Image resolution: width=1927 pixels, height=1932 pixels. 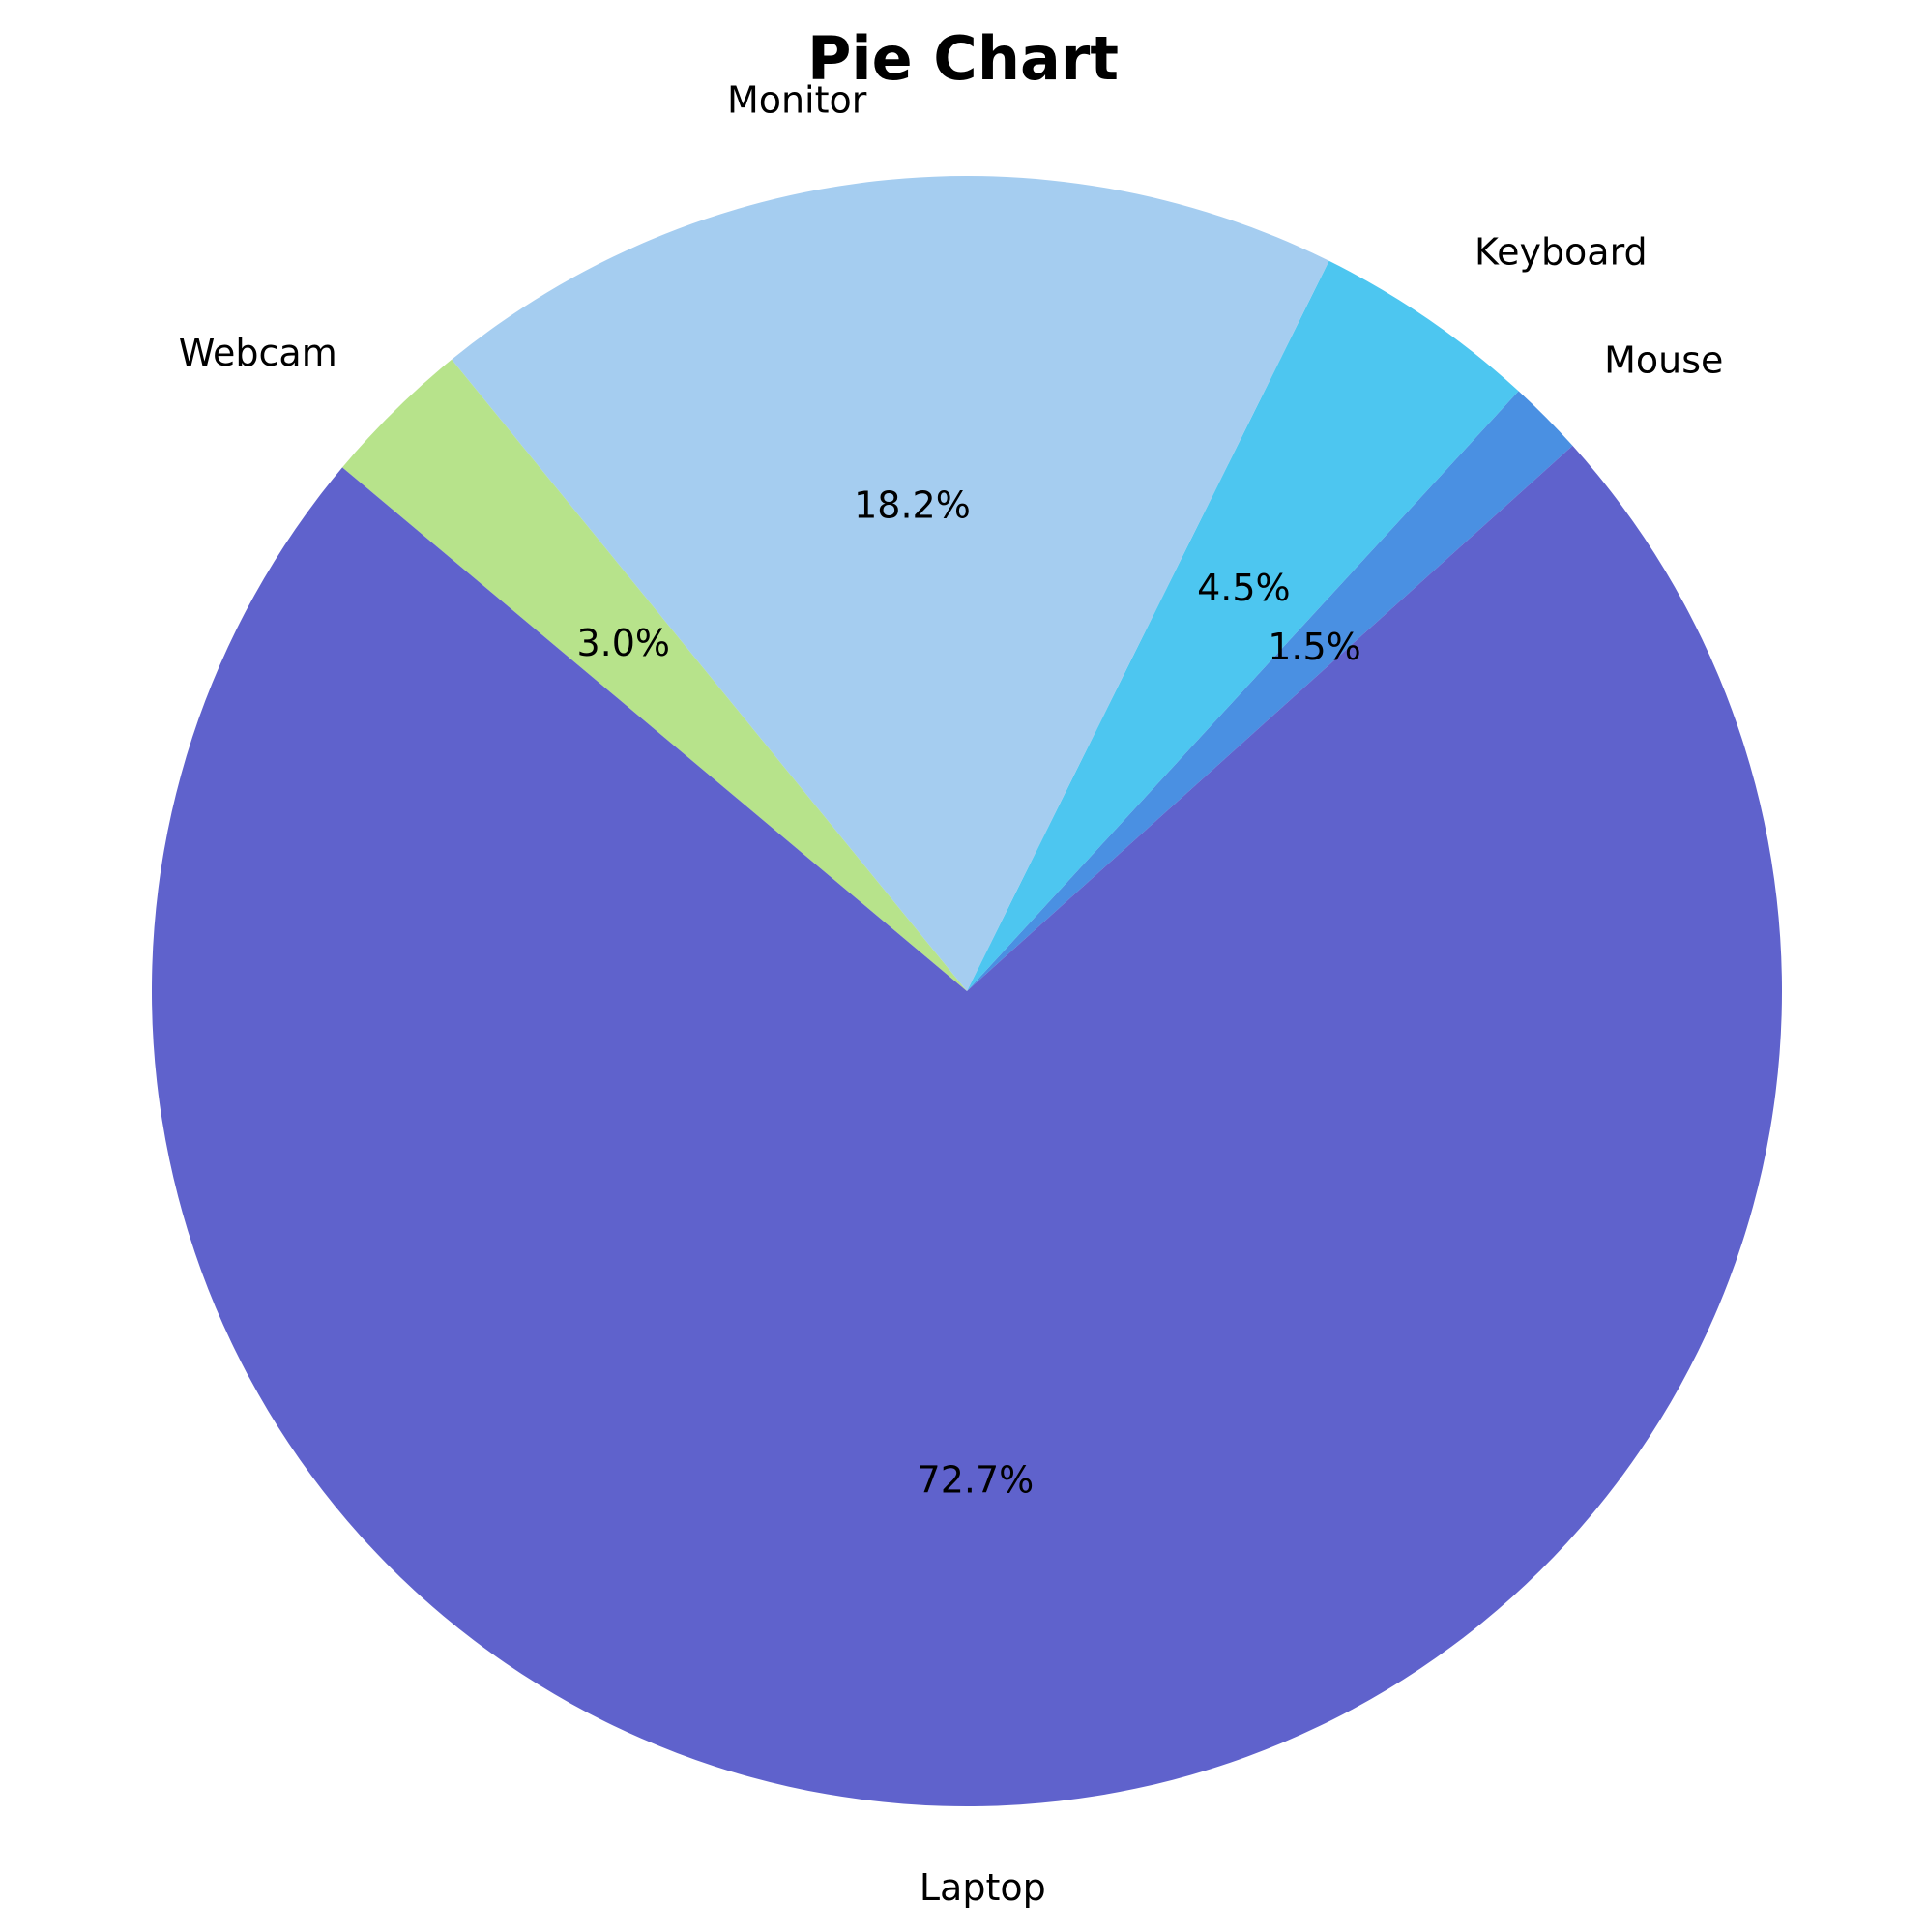 I want to click on pct-label-webcam: 3.0%, so click(x=623, y=643).